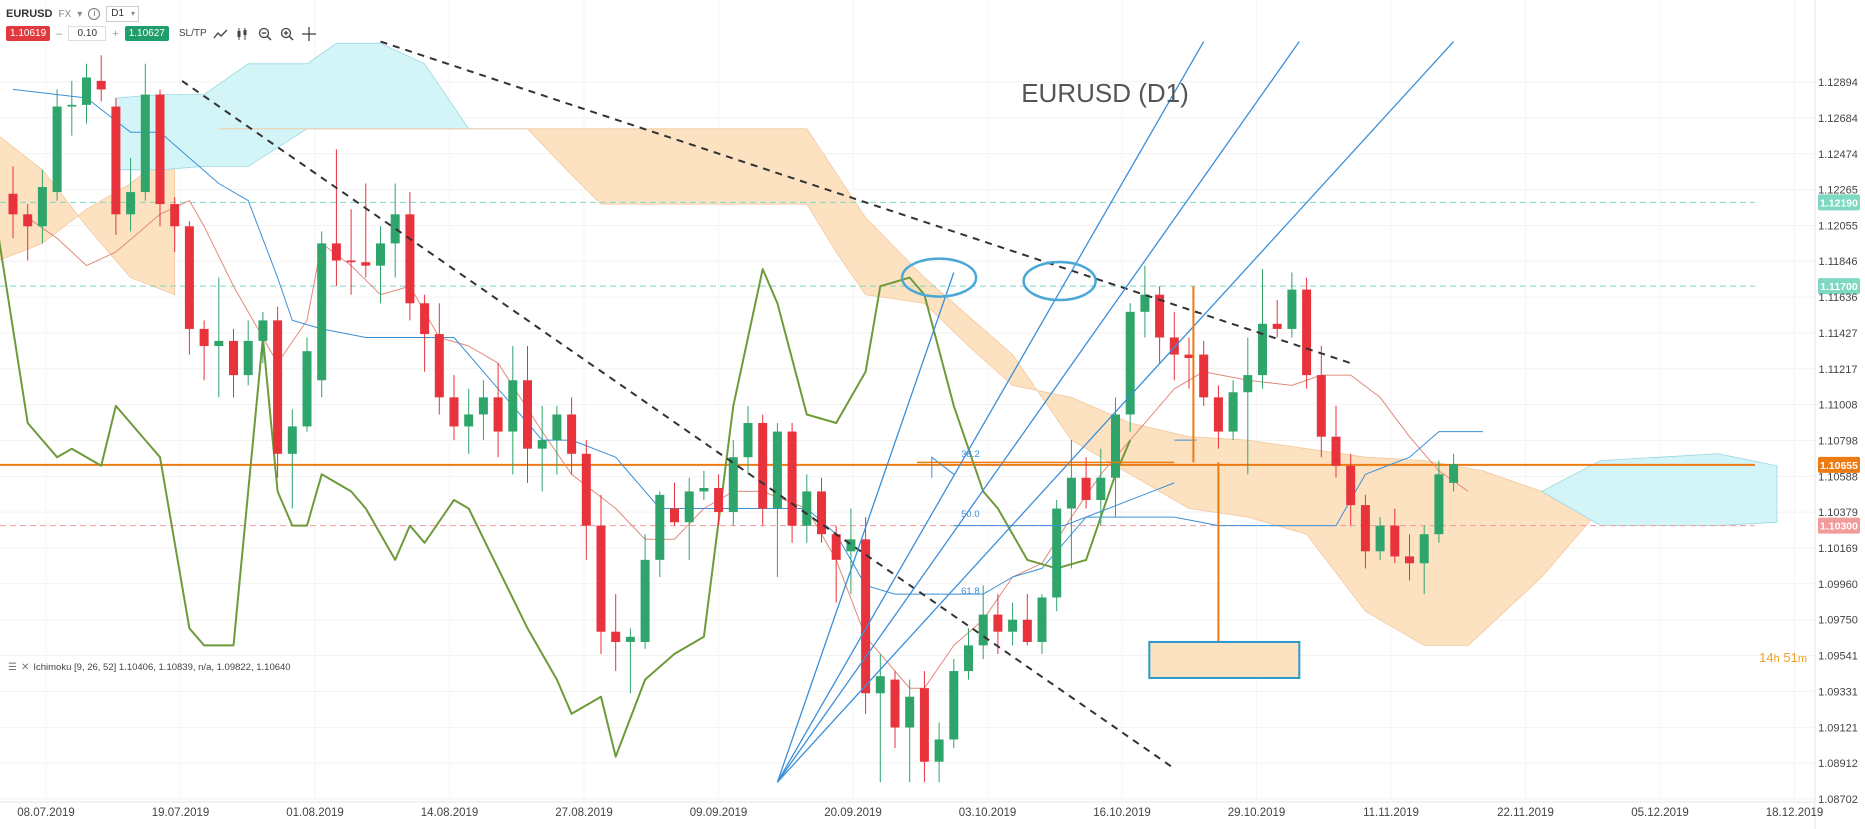  I want to click on price-tick-label: 1.11217, so click(1838, 370).